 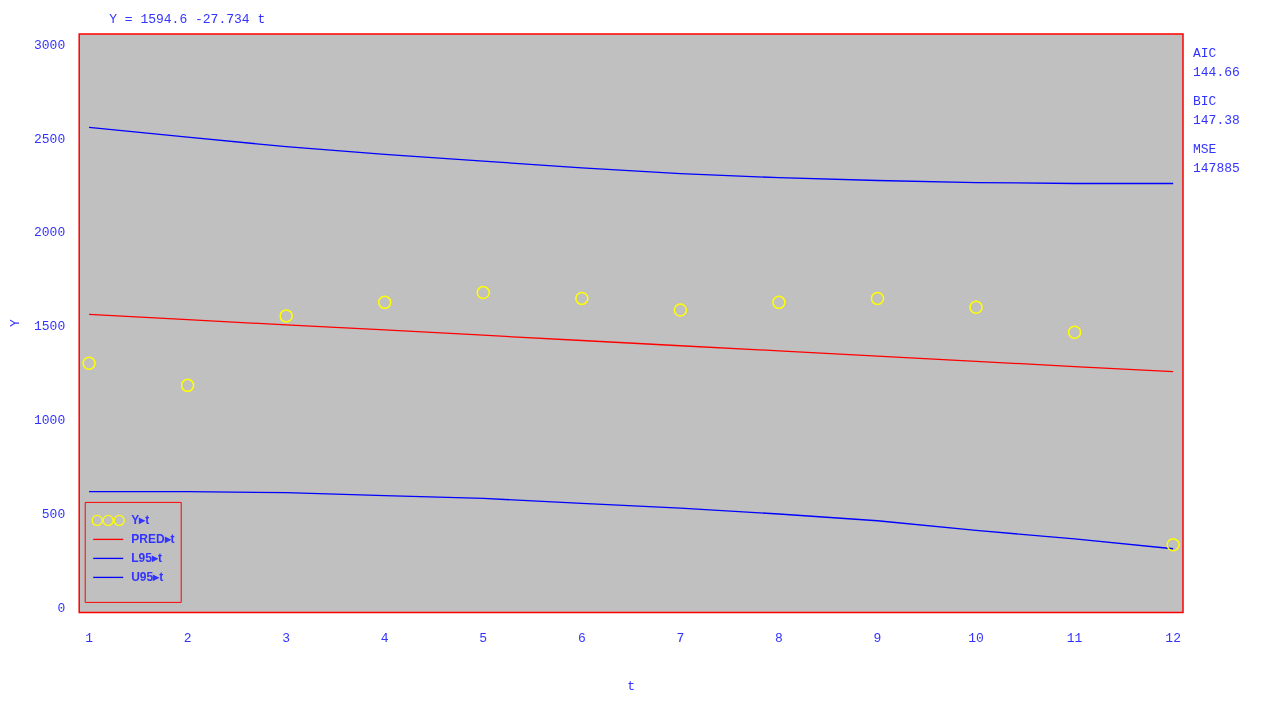 I want to click on y-tick-label: 0, so click(x=61, y=609).